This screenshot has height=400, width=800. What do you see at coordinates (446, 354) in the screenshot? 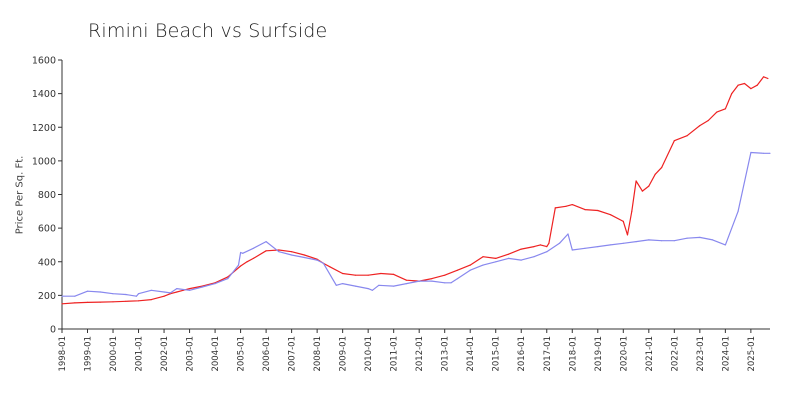
I see `x-tick-label: 2013-01` at bounding box center [446, 354].